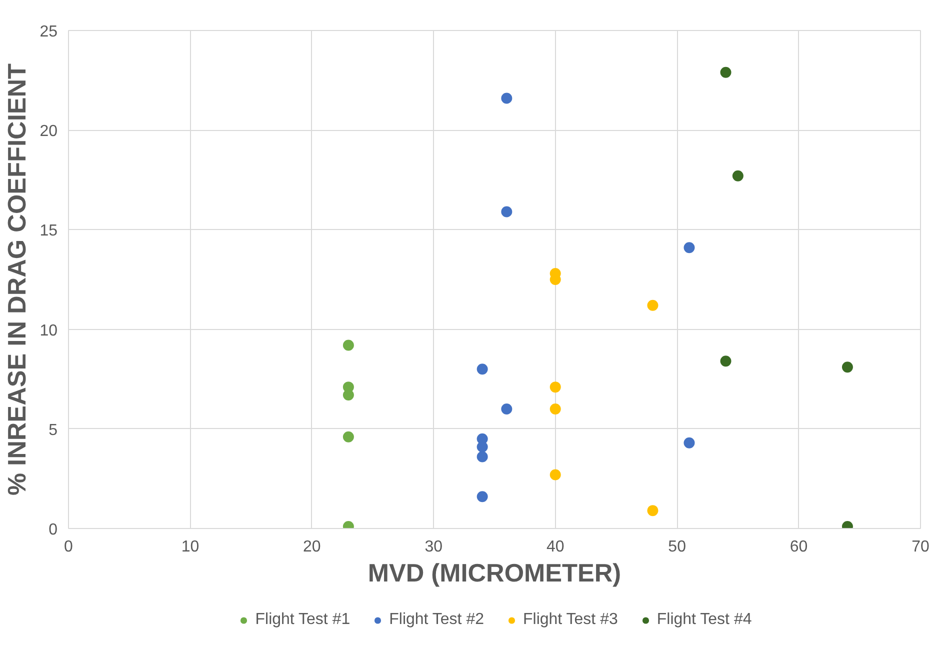 This screenshot has height=662, width=951. I want to click on x-tick-label: 10, so click(190, 547).